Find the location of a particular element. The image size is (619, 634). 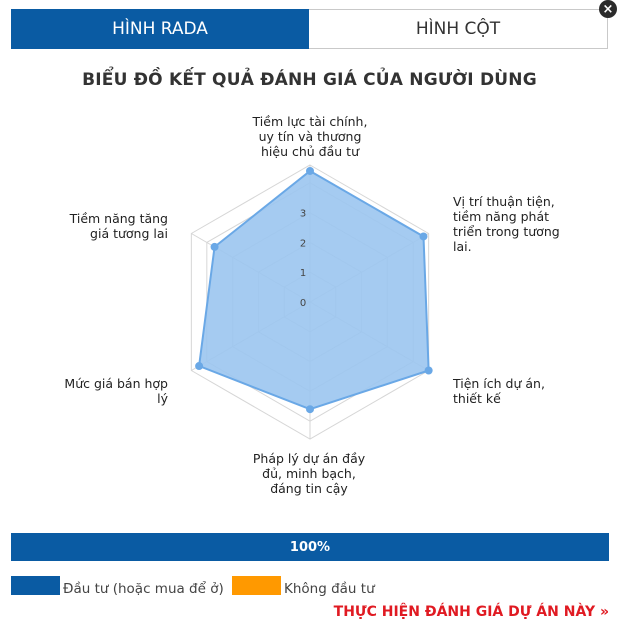

progress-label: 100% is located at coordinates (310, 547).